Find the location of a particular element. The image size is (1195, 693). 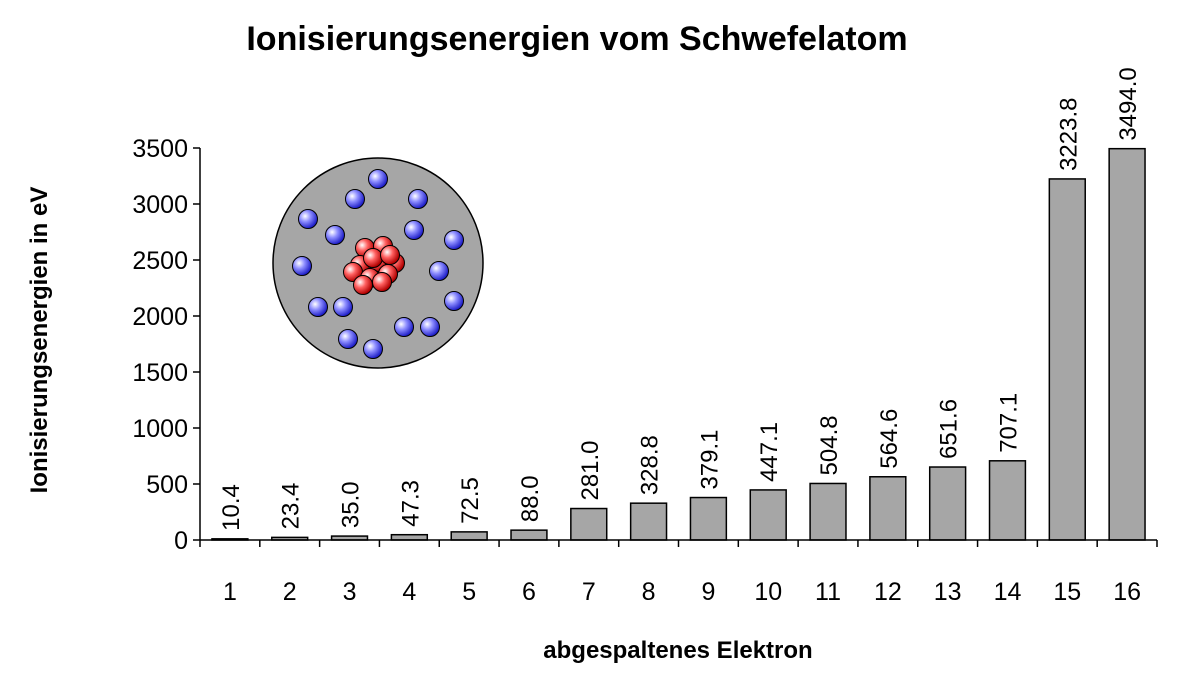

data-label: 281.0 is located at coordinates (590, 470).